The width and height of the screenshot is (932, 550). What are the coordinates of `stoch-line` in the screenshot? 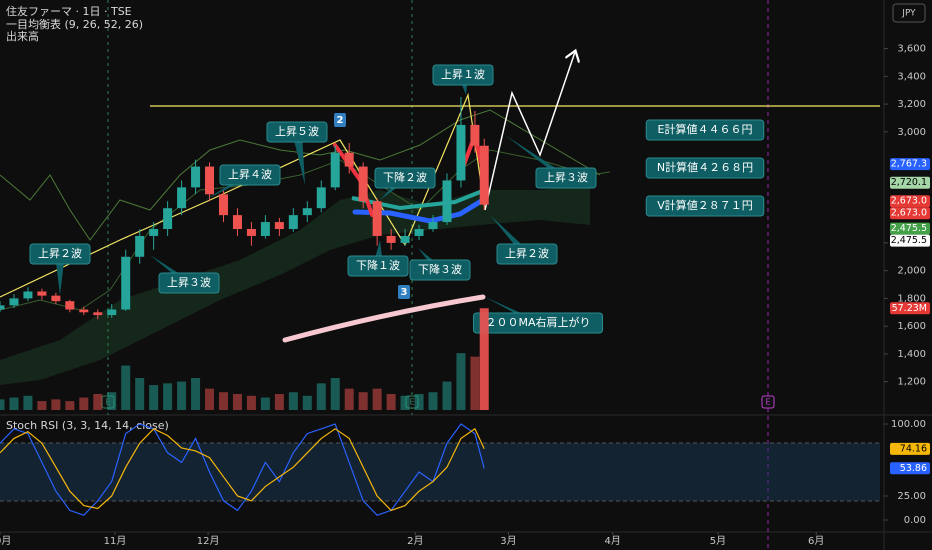 It's located at (242, 469).